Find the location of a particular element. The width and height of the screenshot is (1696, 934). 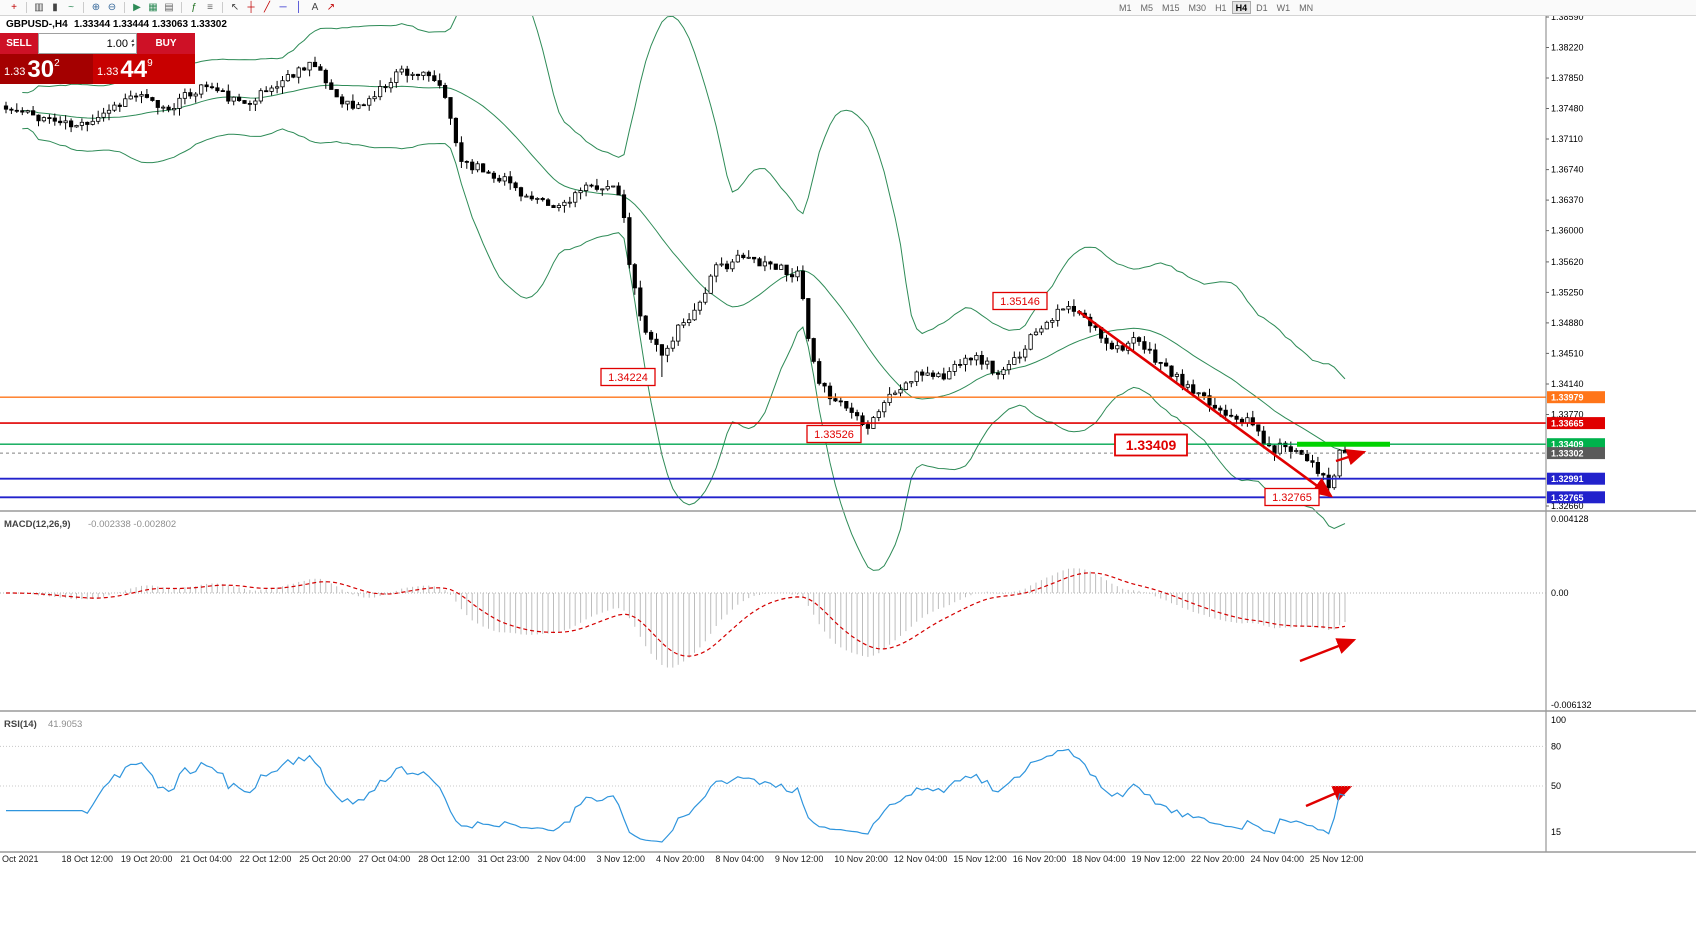

price-annotation-text: 1.32765 is located at coordinates (1292, 498).